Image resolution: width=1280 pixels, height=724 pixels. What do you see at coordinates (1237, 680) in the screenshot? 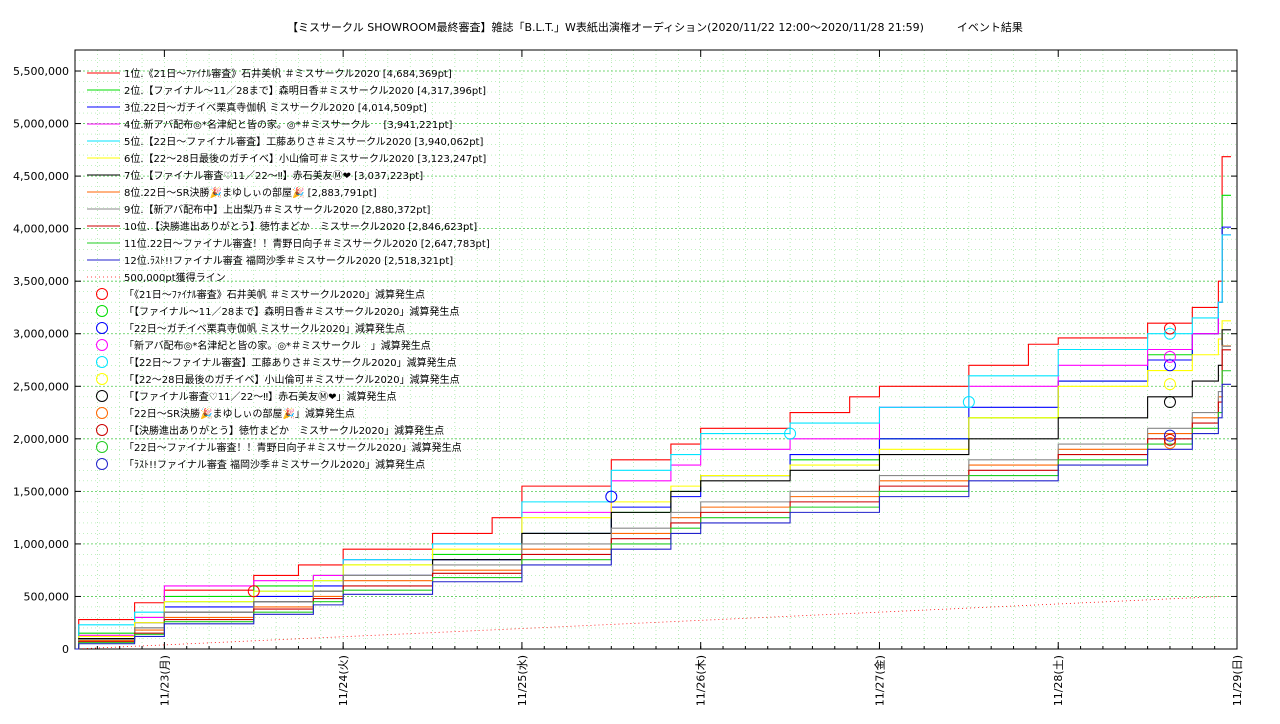
I see `x-tick-label: 11/29(日)` at bounding box center [1237, 680].